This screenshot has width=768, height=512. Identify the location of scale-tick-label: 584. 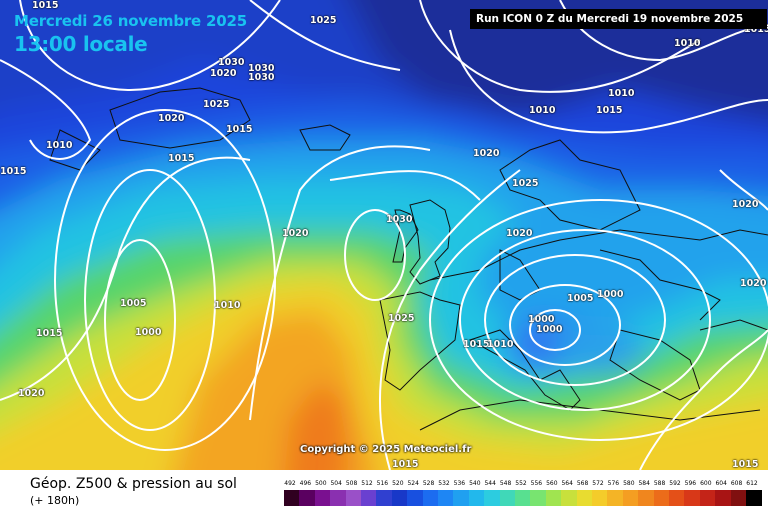
(644, 483).